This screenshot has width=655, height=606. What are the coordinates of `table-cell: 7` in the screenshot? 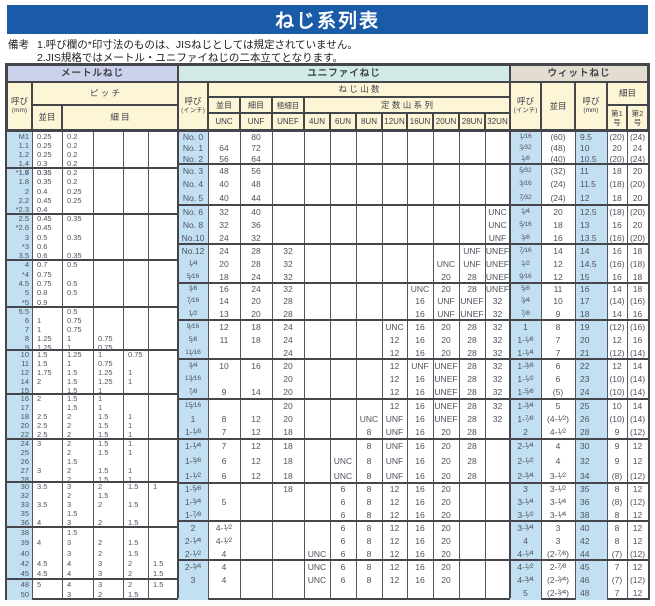 It's located at (617, 566).